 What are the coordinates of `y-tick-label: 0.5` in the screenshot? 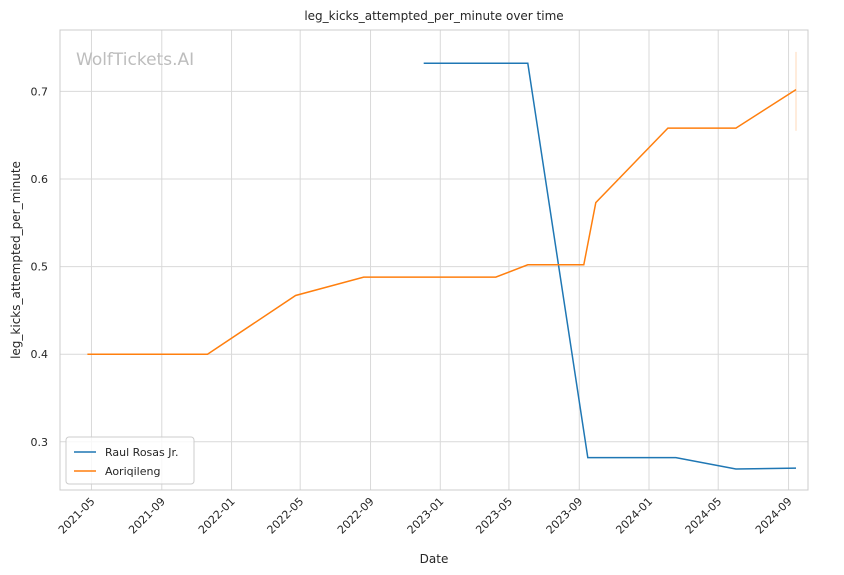 It's located at (40, 267).